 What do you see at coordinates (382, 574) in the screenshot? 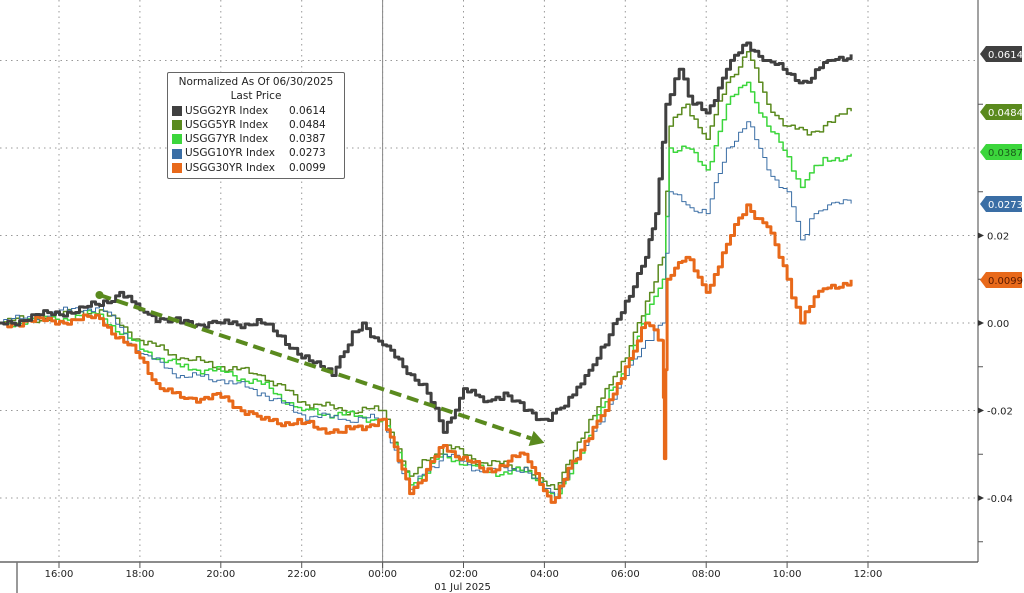
I see `x-tick-label: 00:00` at bounding box center [382, 574].